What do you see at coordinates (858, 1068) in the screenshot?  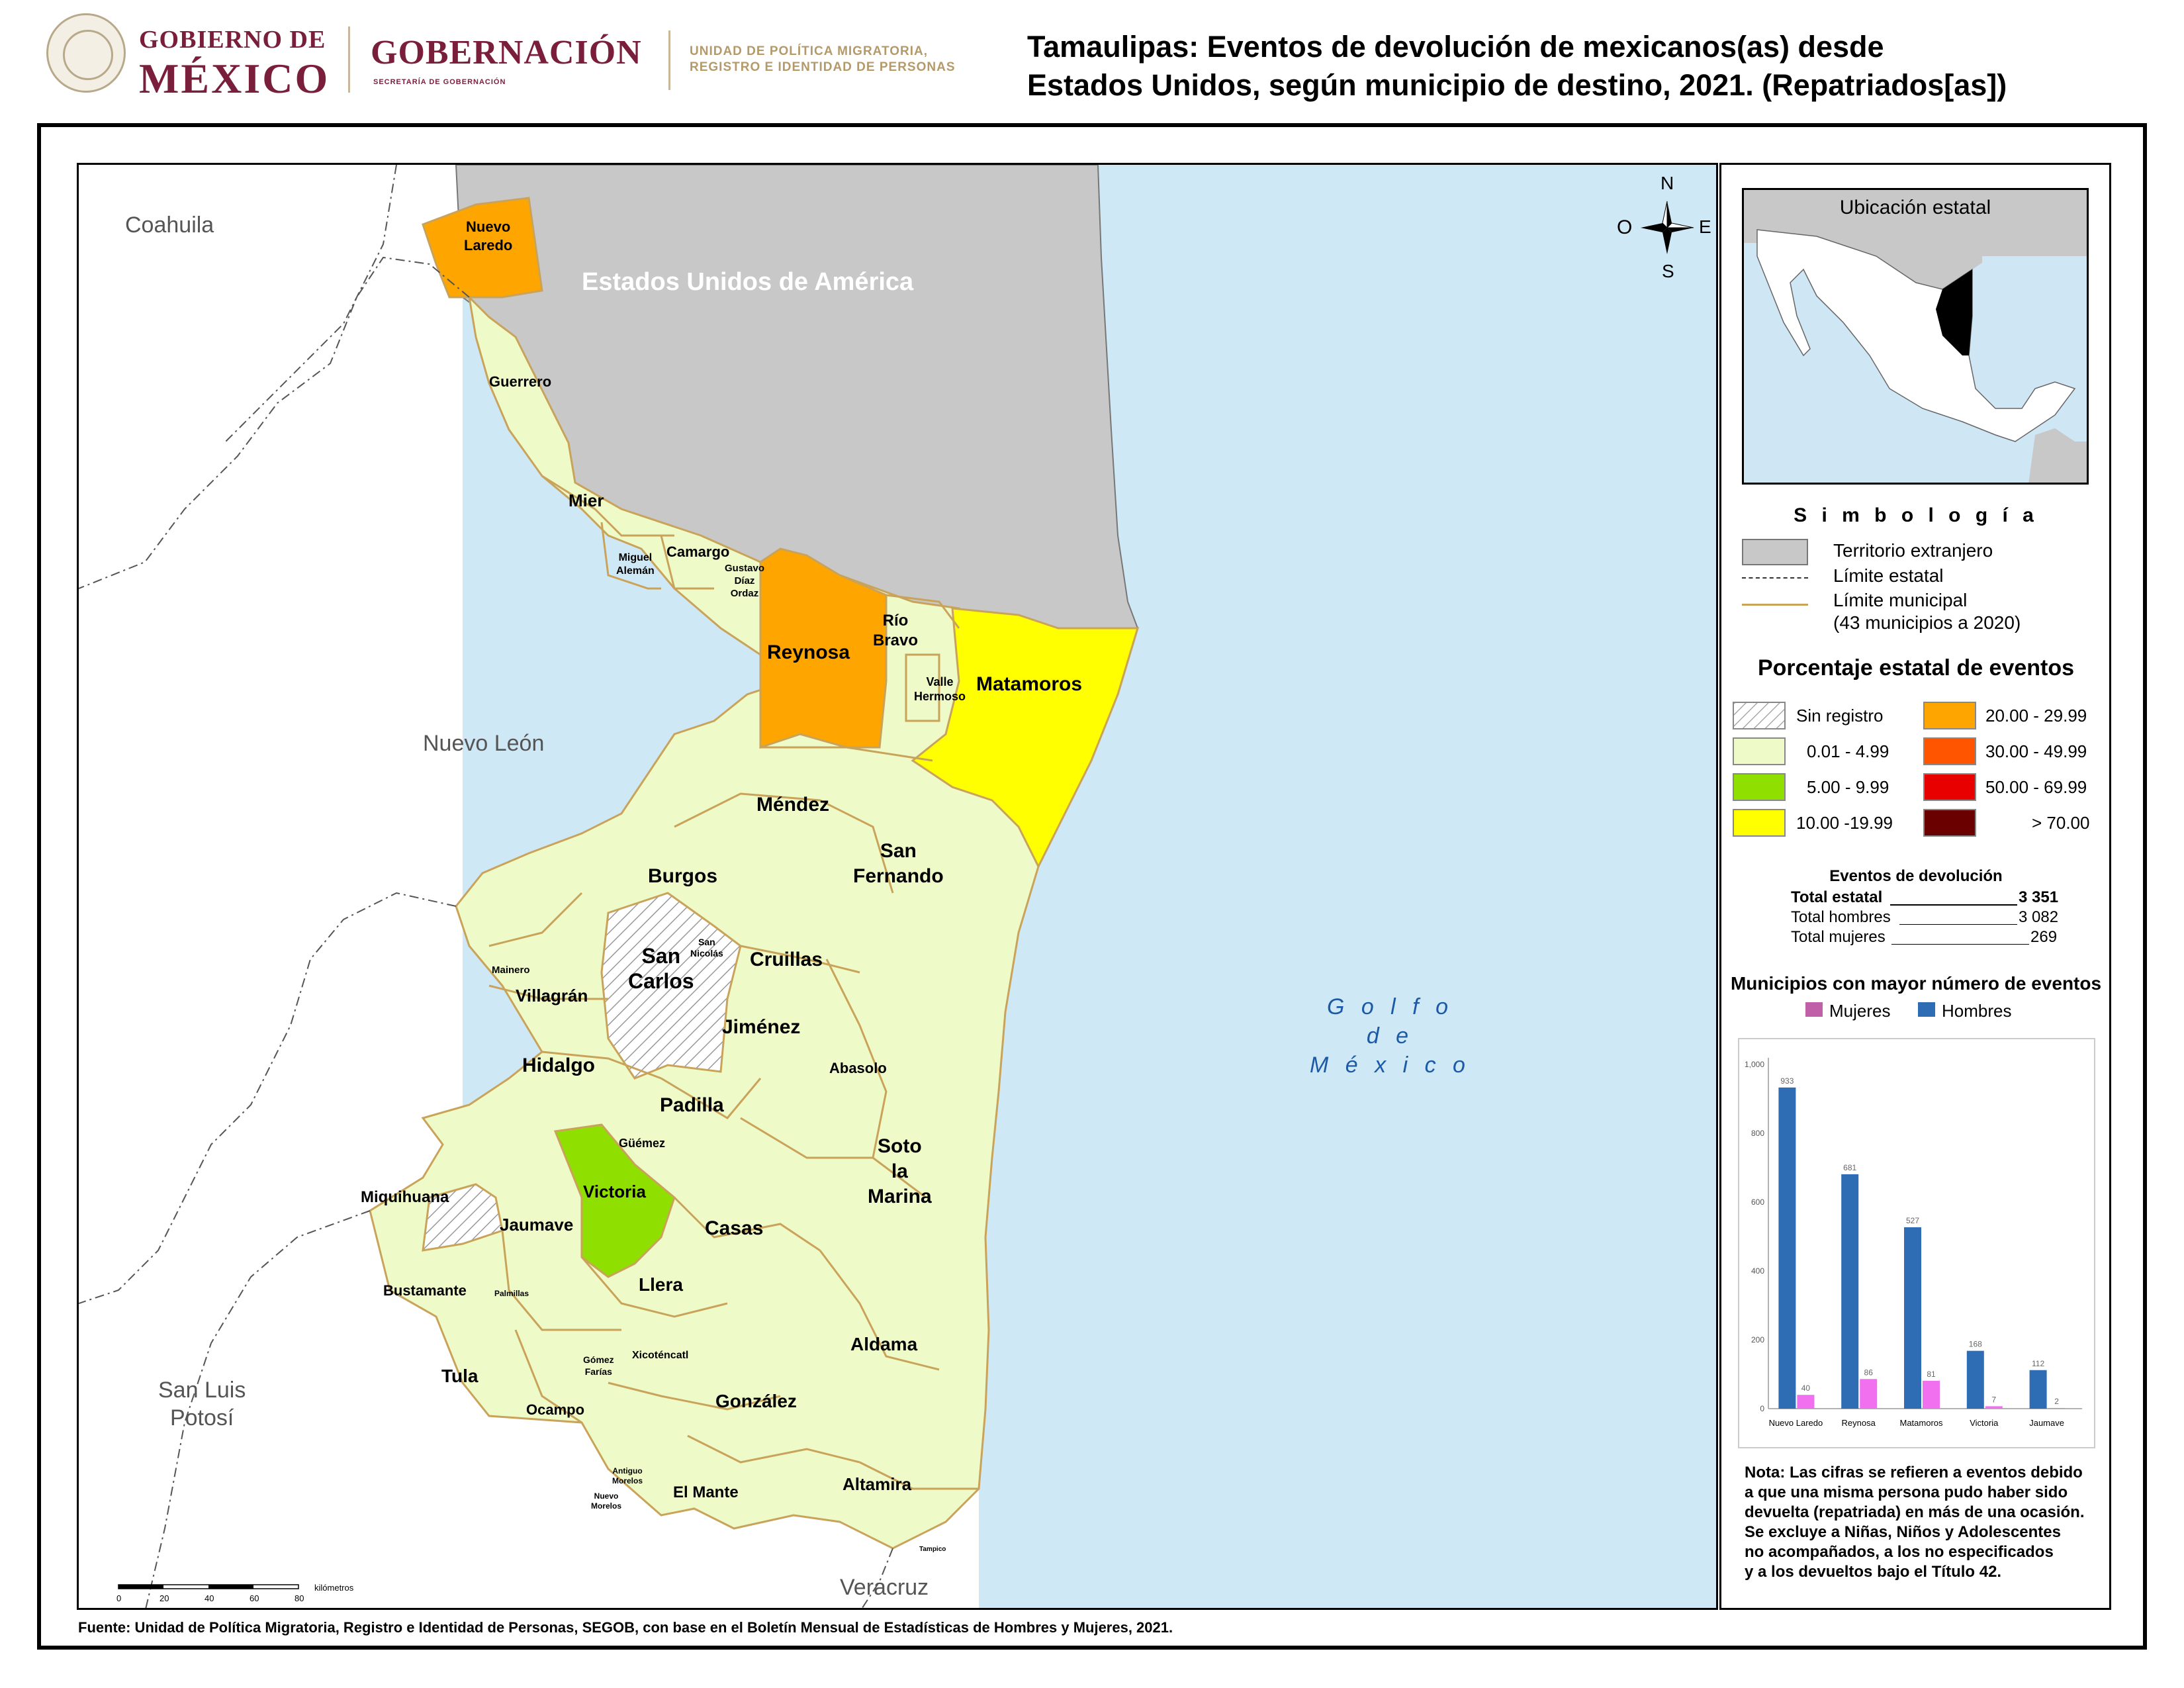 I see `label-abasolo: Abasolo` at bounding box center [858, 1068].